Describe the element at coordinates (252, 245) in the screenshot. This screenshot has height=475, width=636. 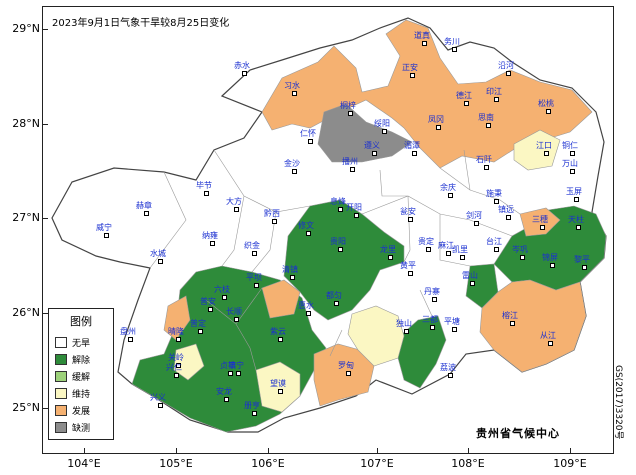
I see `city-label: 织金` at that location.